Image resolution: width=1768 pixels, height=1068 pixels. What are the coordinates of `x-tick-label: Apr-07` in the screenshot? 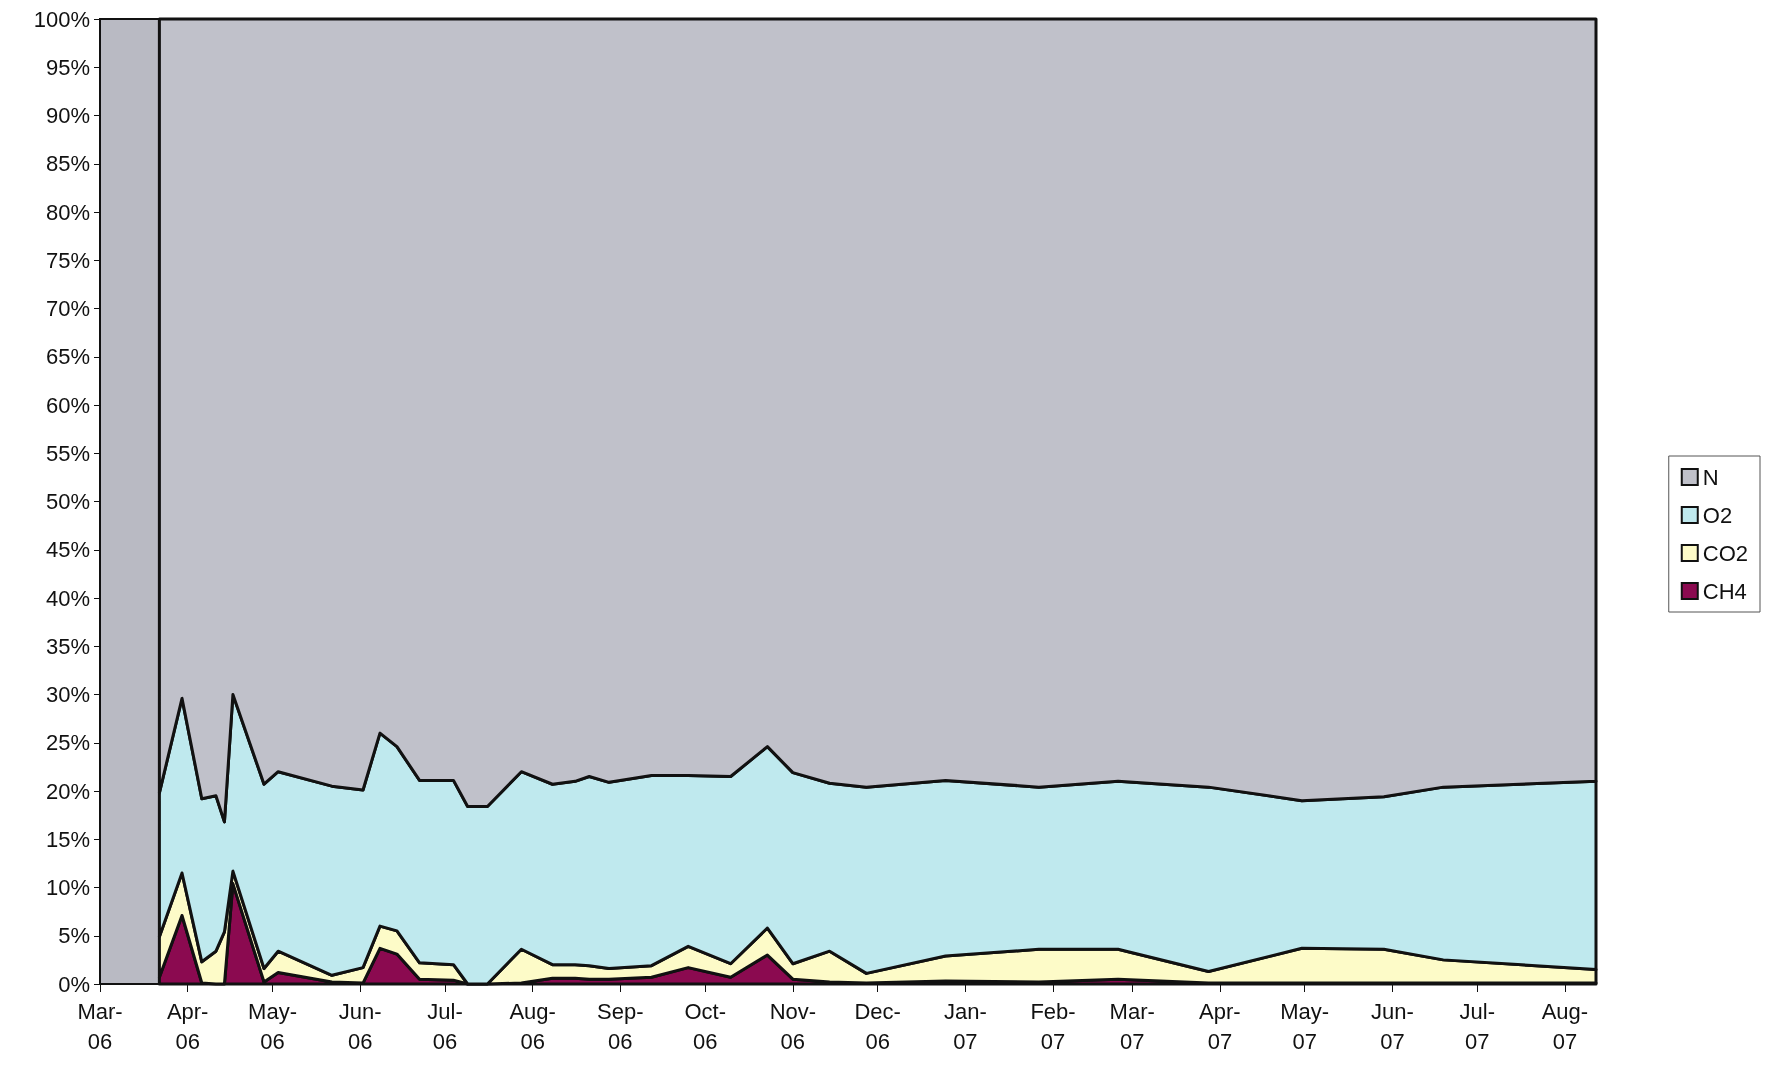 It's located at (1220, 1026).